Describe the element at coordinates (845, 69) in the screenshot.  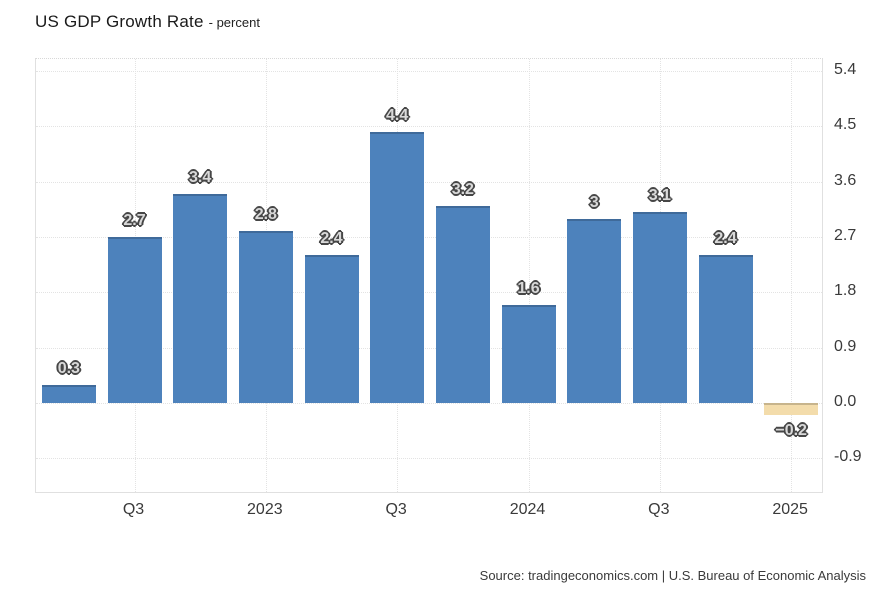
I see `y-axis-tick-label: 5.4` at that location.